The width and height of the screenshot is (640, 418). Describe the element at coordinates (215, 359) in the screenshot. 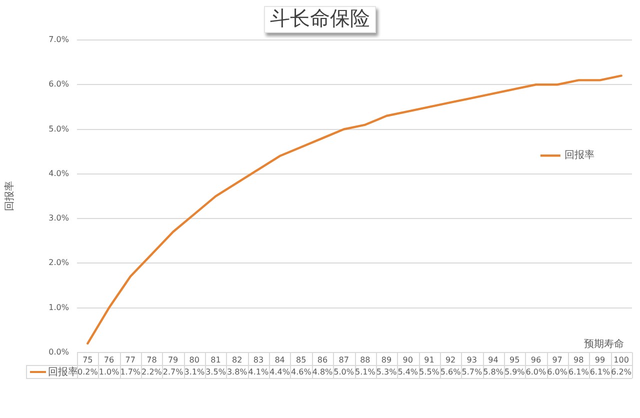

I see `x-tick-label: 81` at that location.